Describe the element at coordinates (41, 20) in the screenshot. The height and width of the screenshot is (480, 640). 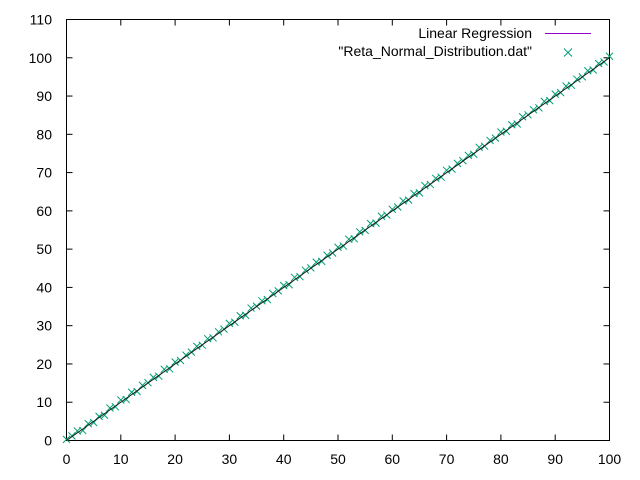
I see `y-tick-label: 110` at that location.